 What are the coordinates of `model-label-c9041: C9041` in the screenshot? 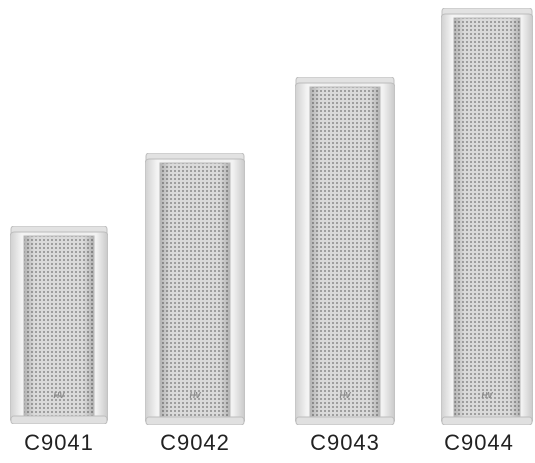 It's located at (59, 442).